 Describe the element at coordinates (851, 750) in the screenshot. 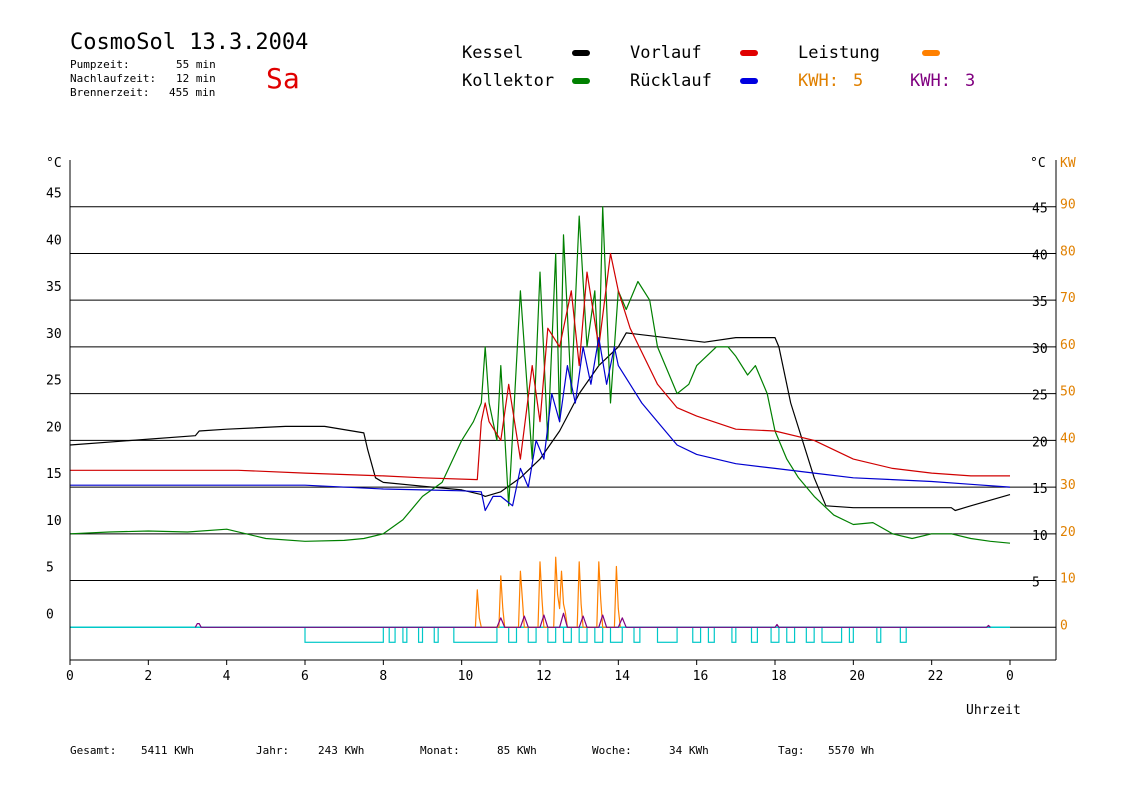

I see `footer-tag-value: 5570 Wh` at that location.